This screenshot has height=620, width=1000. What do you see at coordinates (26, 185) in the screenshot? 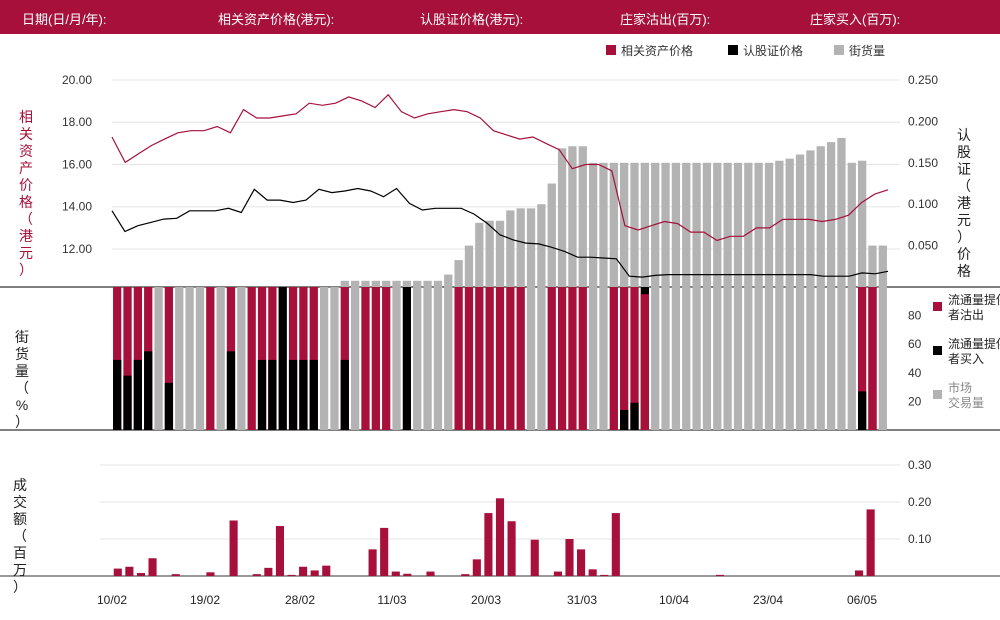
I see `left-axis-label: 价` at bounding box center [26, 185].